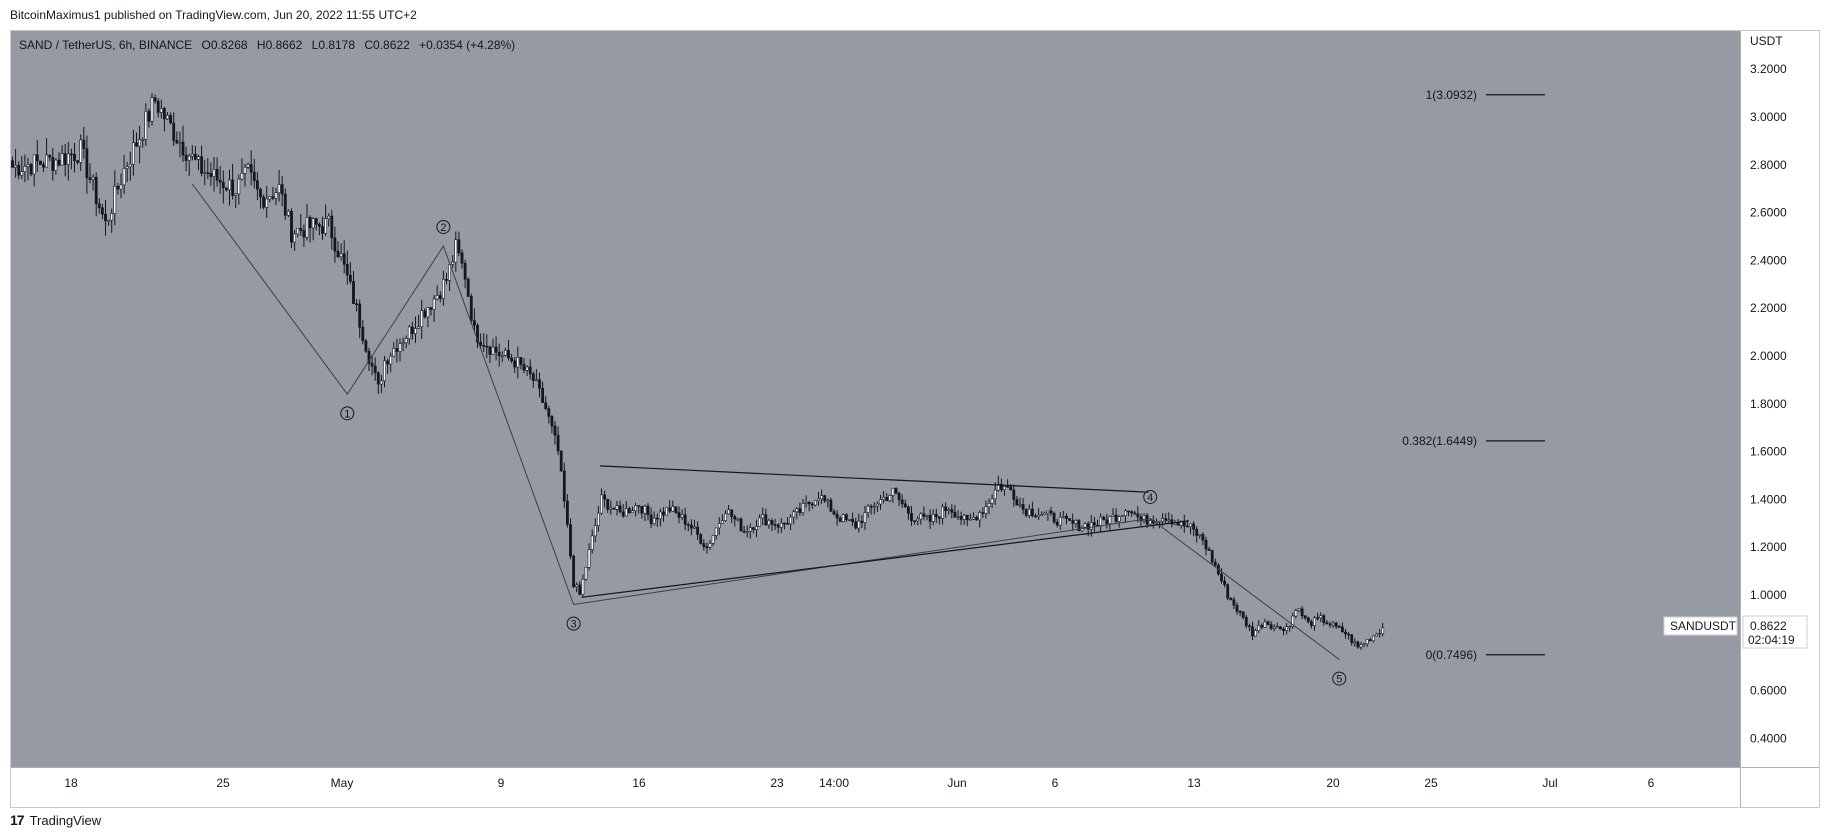  Describe the element at coordinates (1768, 691) in the screenshot. I see `price-tick-label: 0.6000` at that location.